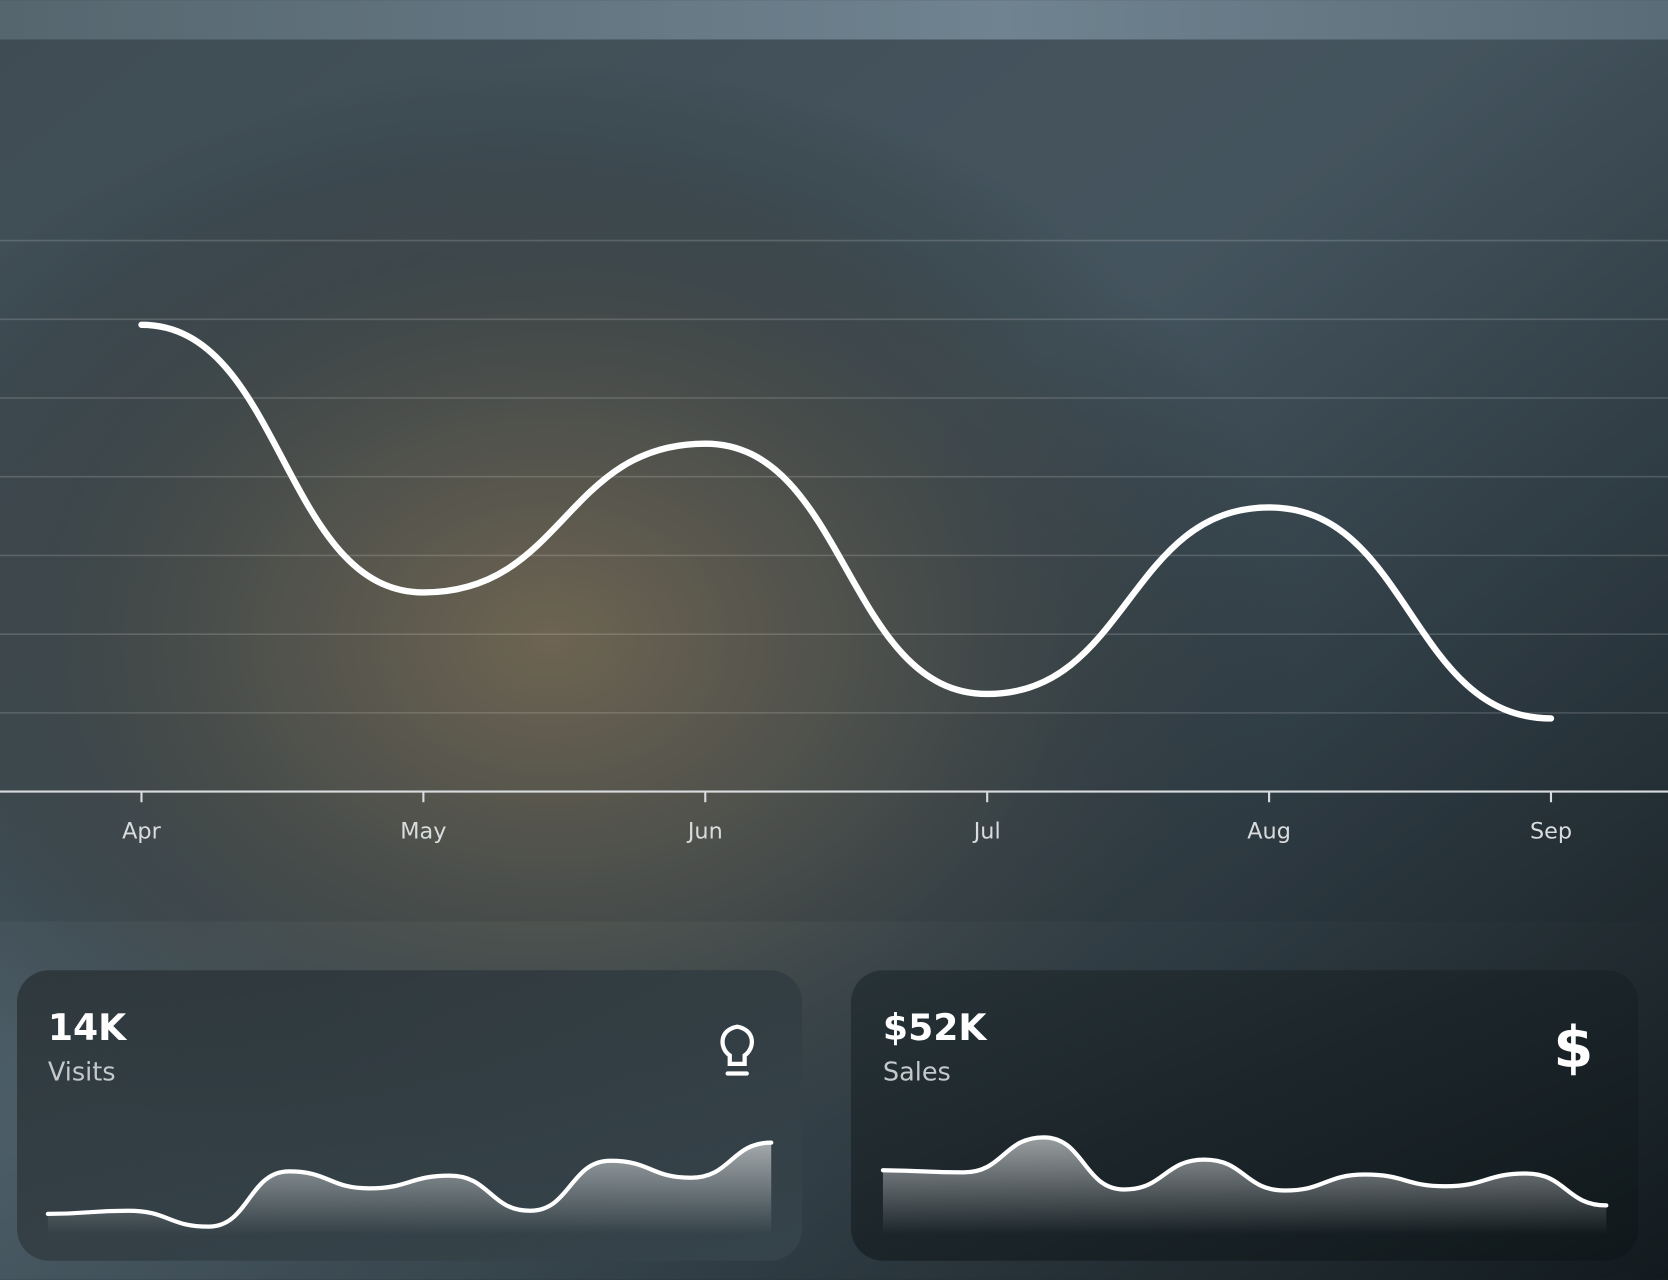 The image size is (1668, 1280). What do you see at coordinates (1573, 1047) in the screenshot?
I see `dollar-icon: $` at bounding box center [1573, 1047].